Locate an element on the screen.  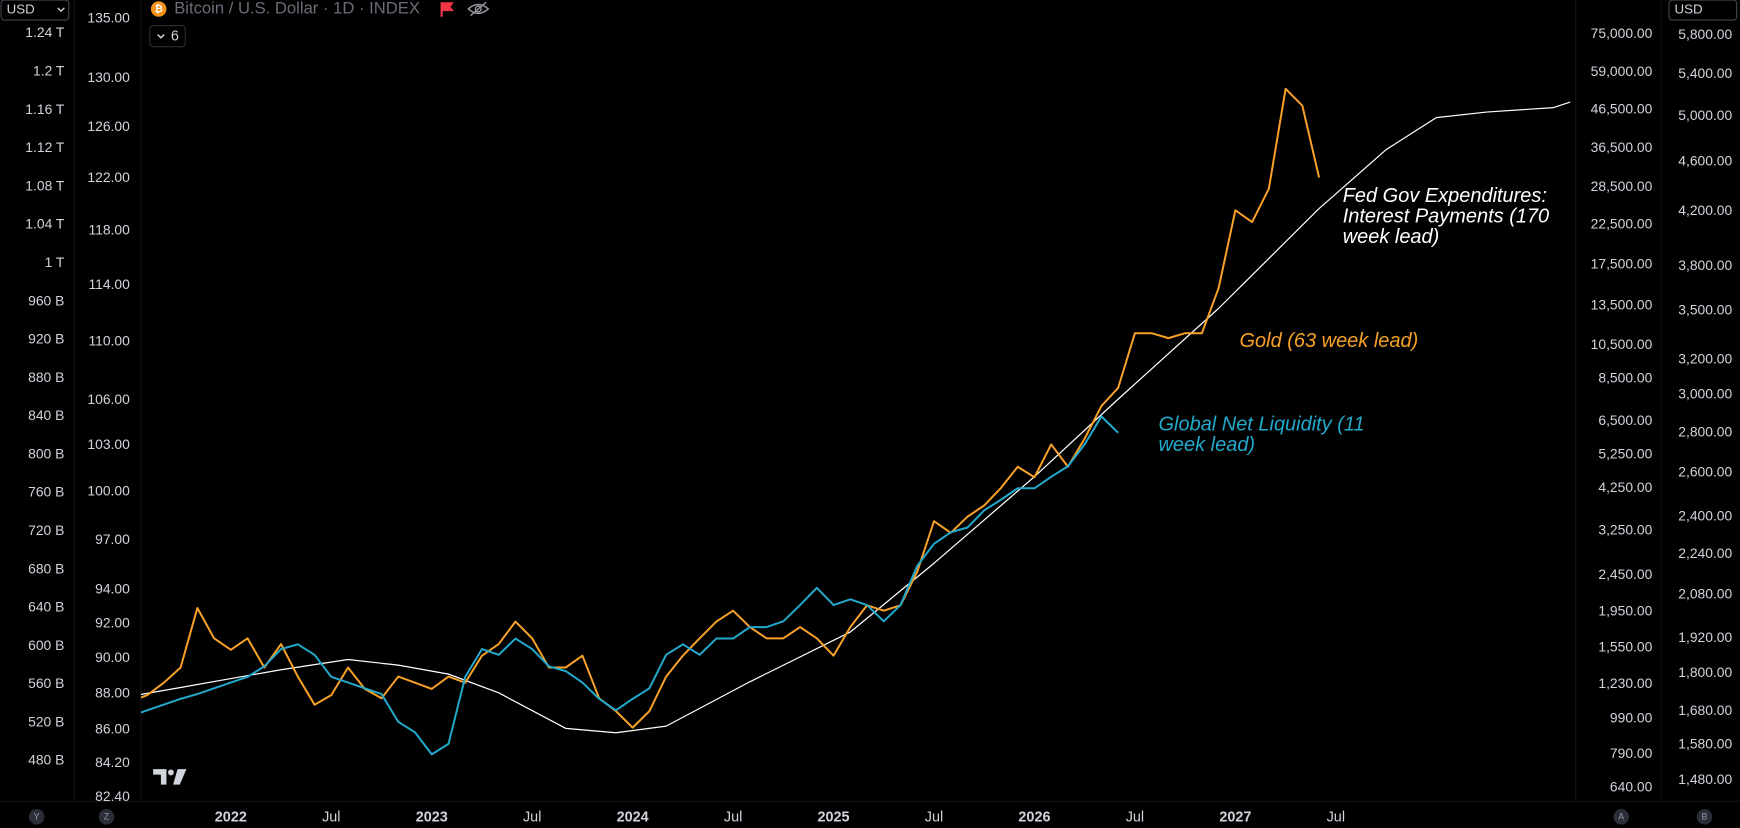
y-tick-label: 106.00 is located at coordinates (108, 399).